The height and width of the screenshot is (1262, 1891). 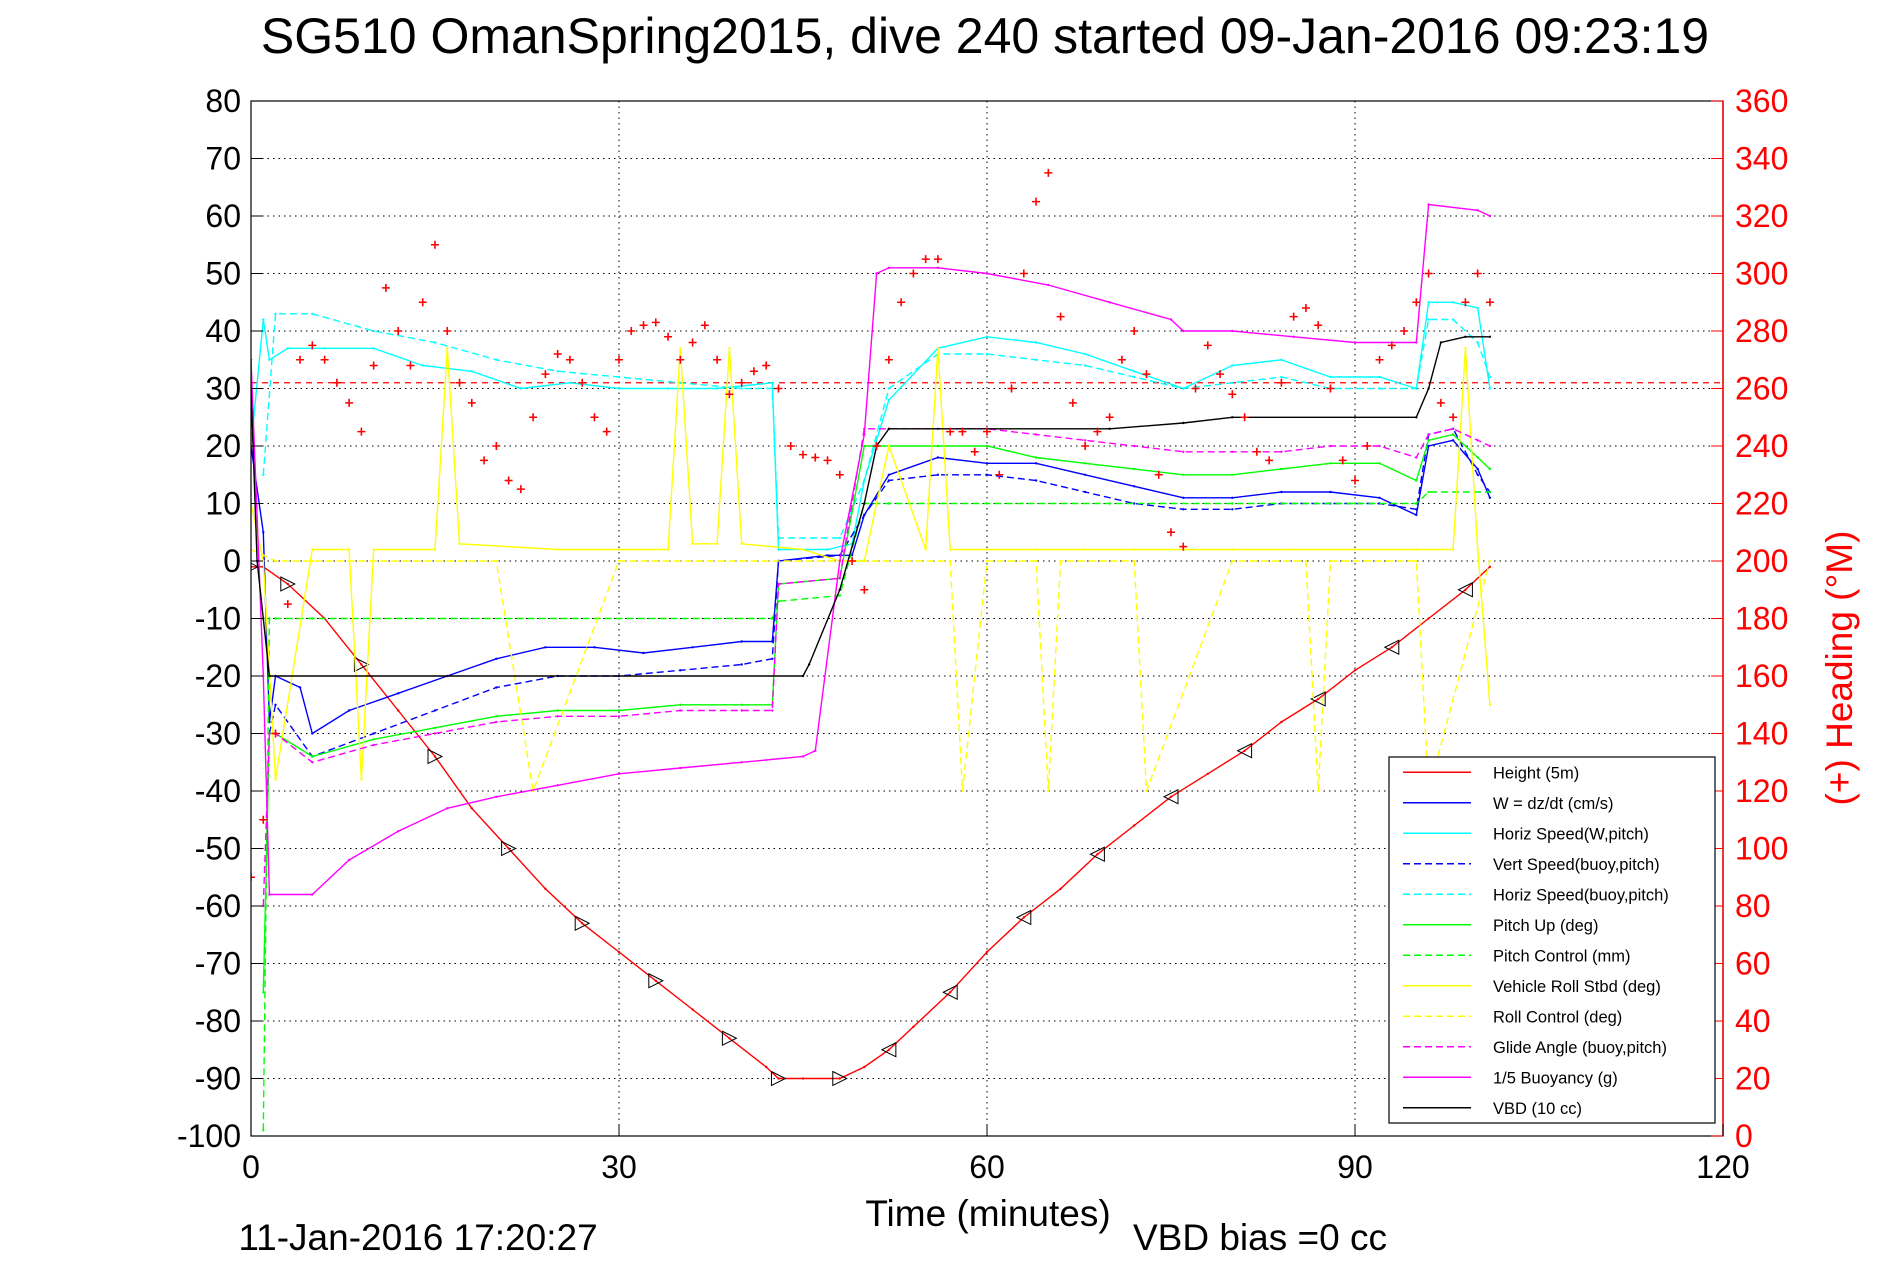 I want to click on x-axis-label: Time (minutes), so click(x=987, y=1213).